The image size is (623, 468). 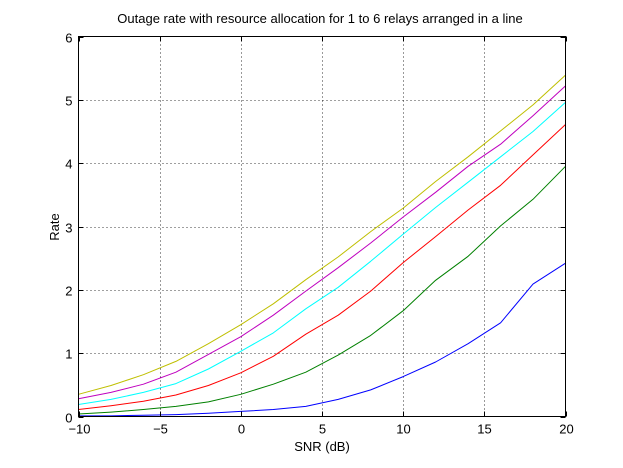 What do you see at coordinates (54, 226) in the screenshot?
I see `y-axis-label: Rate` at bounding box center [54, 226].